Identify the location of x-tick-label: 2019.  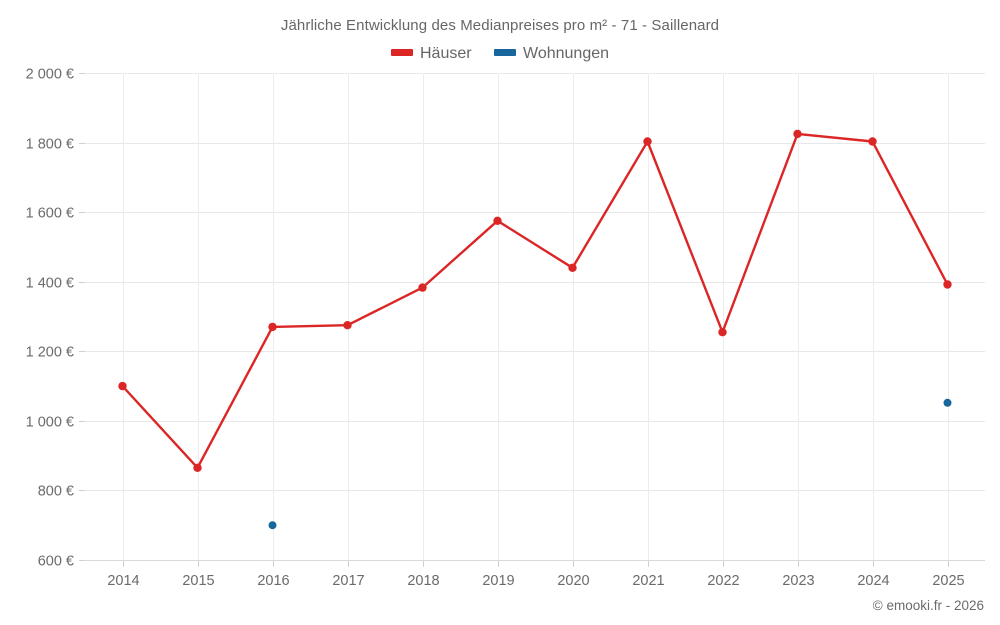
(498, 581).